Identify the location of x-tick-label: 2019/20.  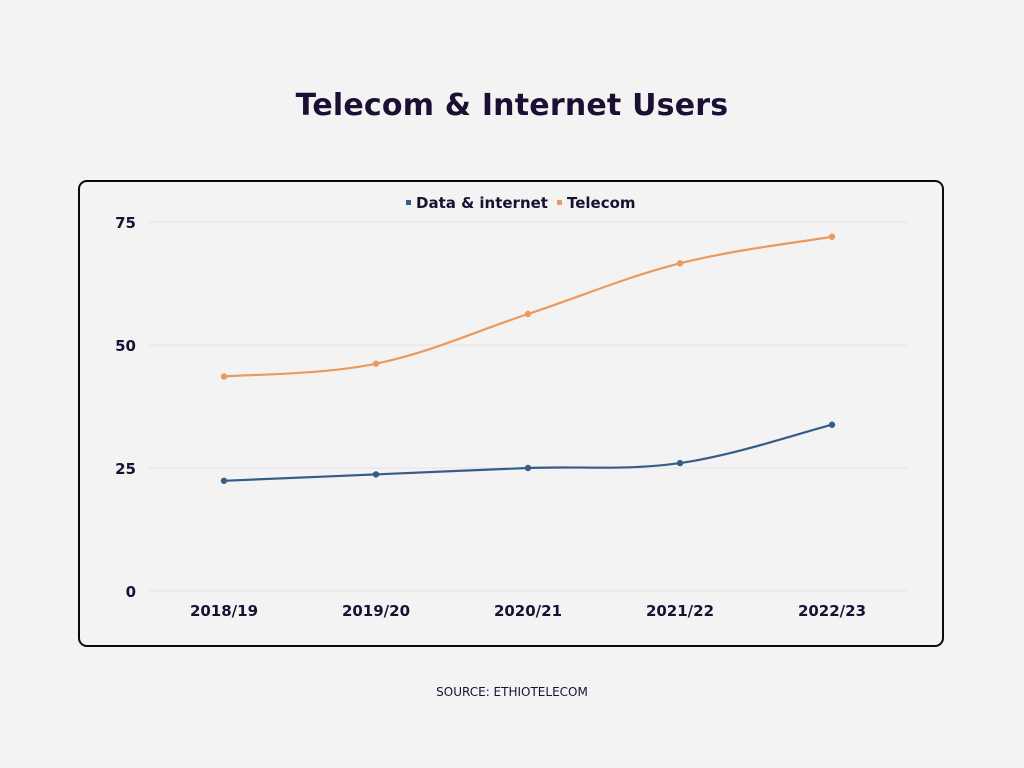
(376, 611).